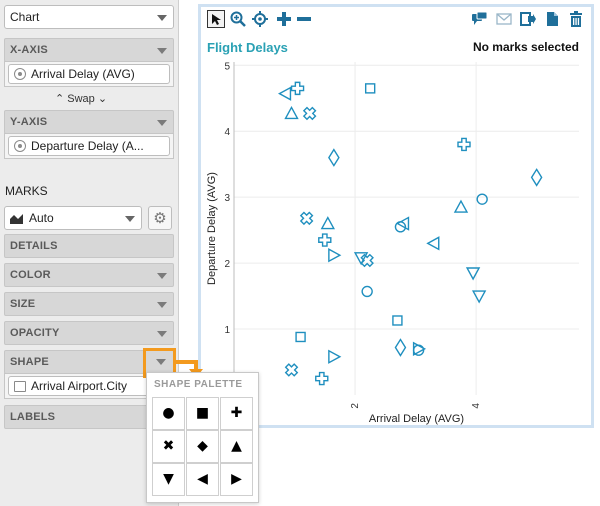 The height and width of the screenshot is (506, 600). What do you see at coordinates (476, 406) in the screenshot?
I see `x-tick-label: 4` at bounding box center [476, 406].